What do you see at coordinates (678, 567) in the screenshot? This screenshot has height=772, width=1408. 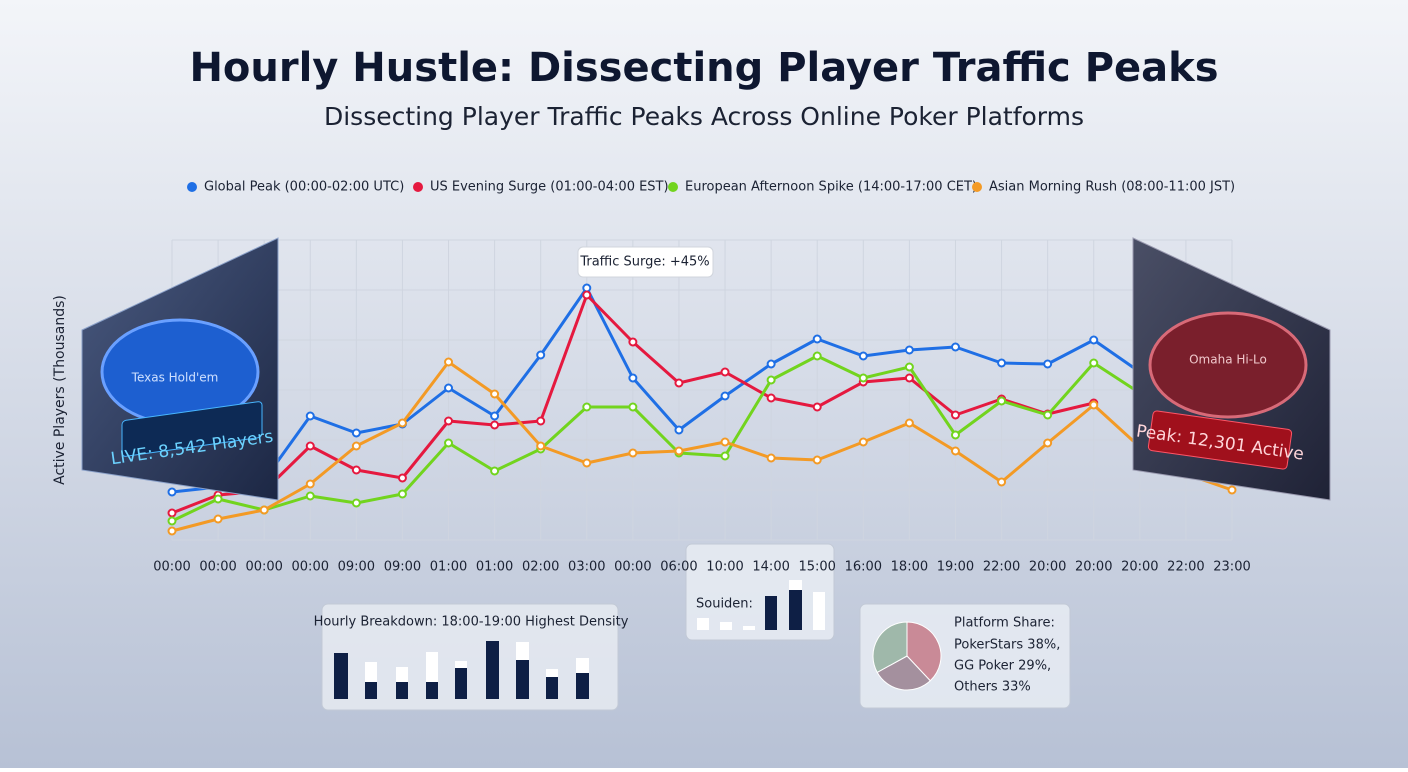 I see `x-tick-label: 06:00` at bounding box center [678, 567].